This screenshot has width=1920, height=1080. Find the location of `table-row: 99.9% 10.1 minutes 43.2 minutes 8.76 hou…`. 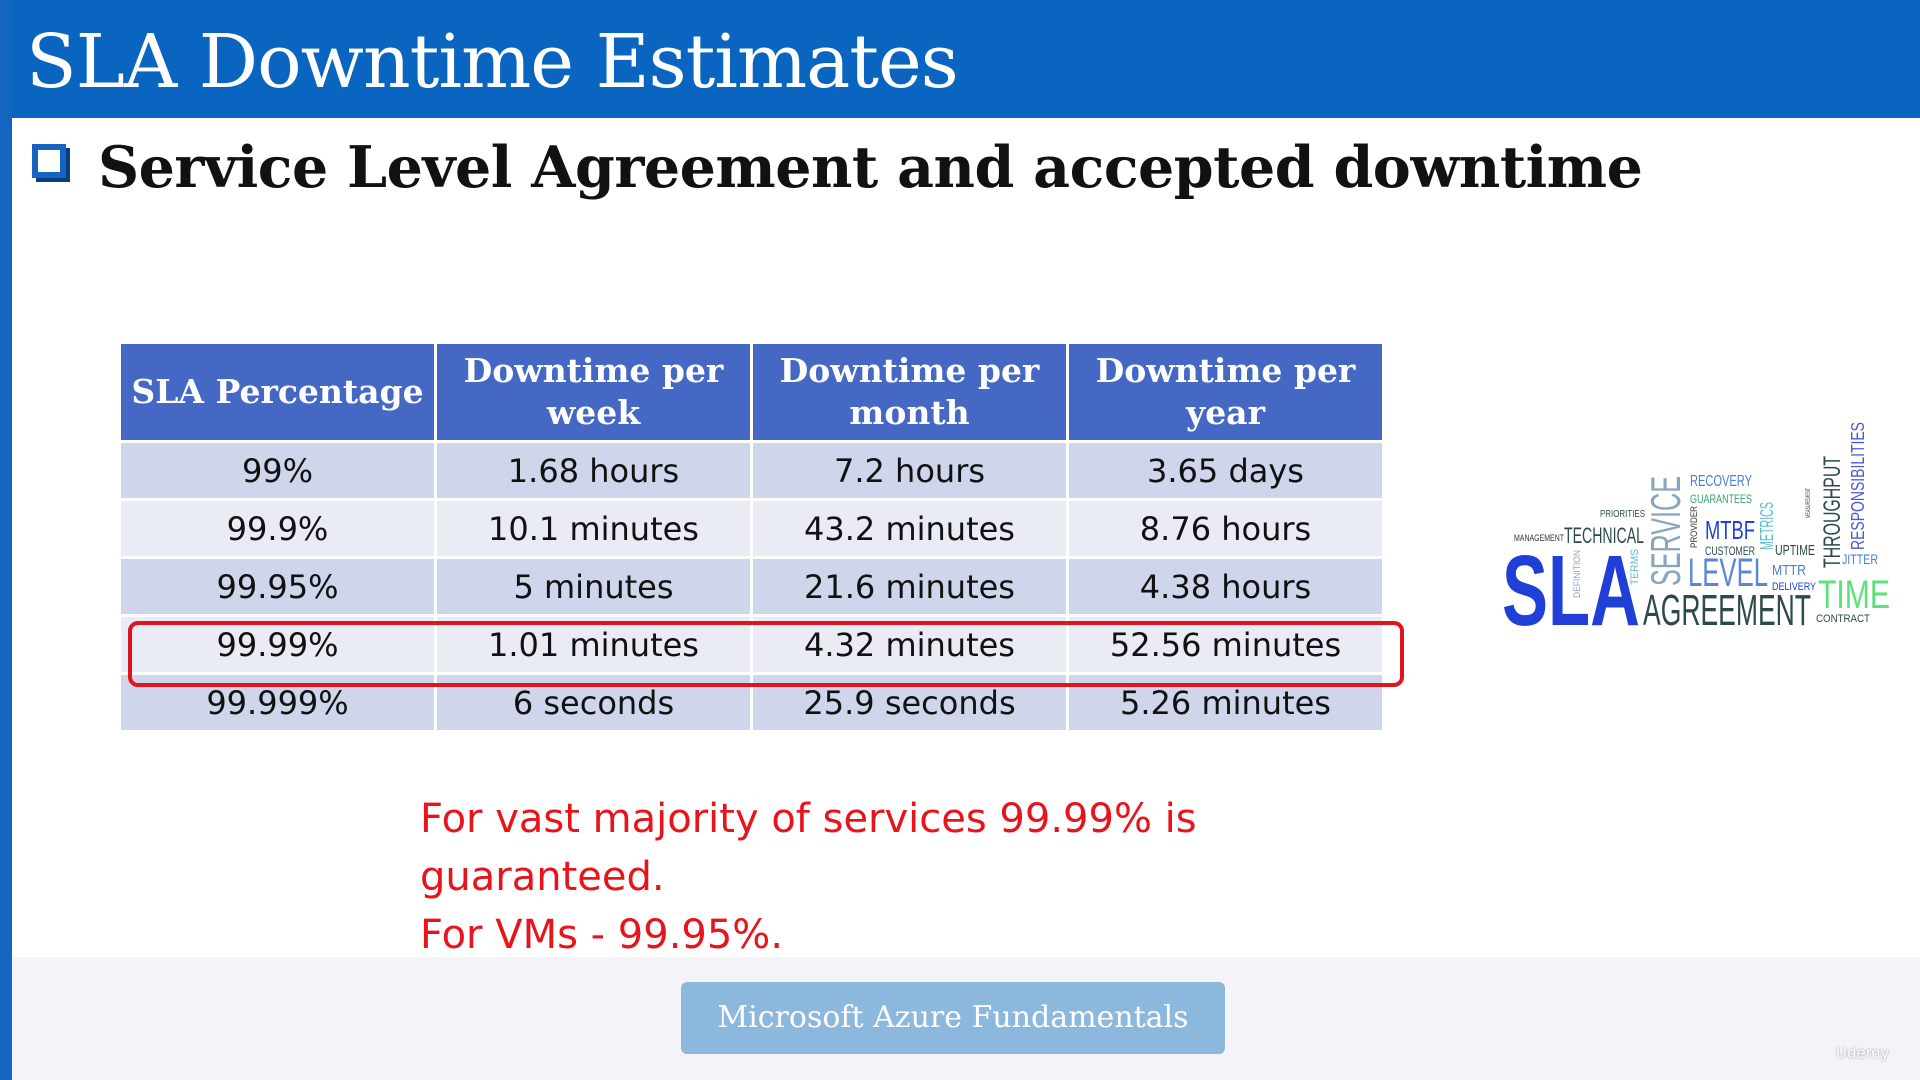

table-row: 99.9% 10.1 minutes 43.2 minutes 8.76 hou… is located at coordinates (751, 528).